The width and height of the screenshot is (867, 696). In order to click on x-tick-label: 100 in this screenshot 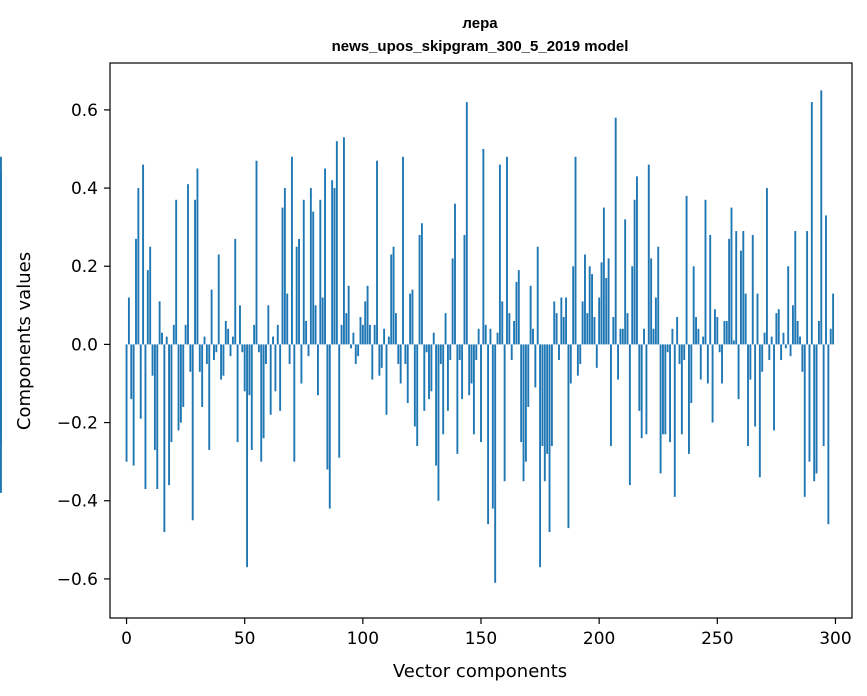, I will do `click(363, 639)`.